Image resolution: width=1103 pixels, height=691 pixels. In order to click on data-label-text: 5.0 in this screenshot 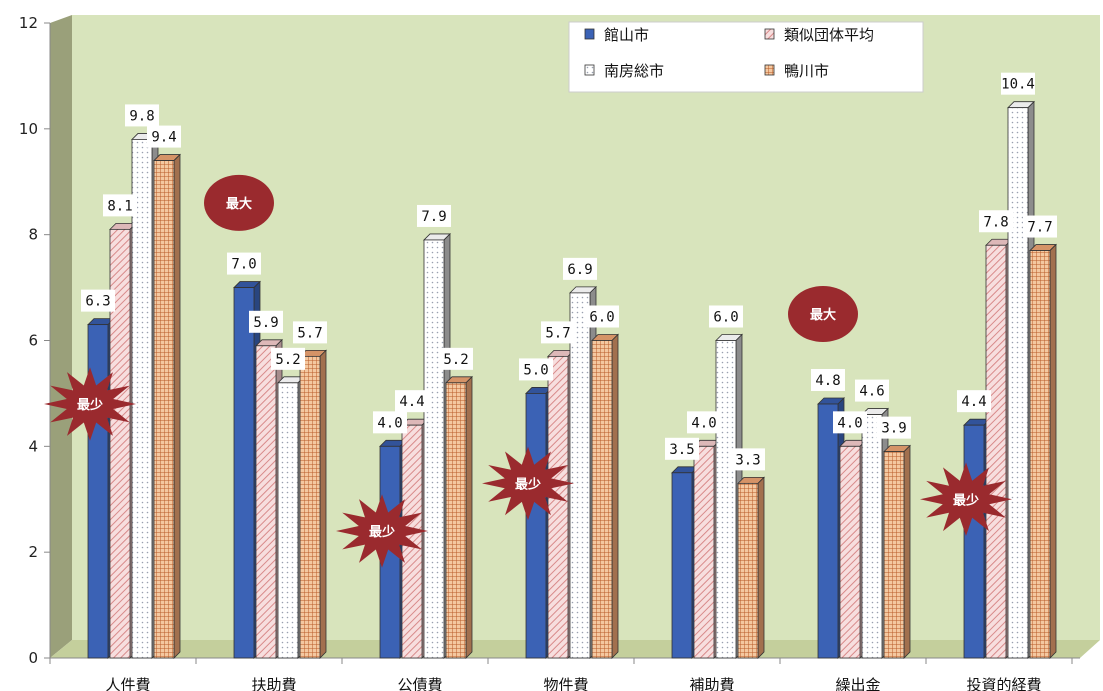, I will do `click(535, 370)`.